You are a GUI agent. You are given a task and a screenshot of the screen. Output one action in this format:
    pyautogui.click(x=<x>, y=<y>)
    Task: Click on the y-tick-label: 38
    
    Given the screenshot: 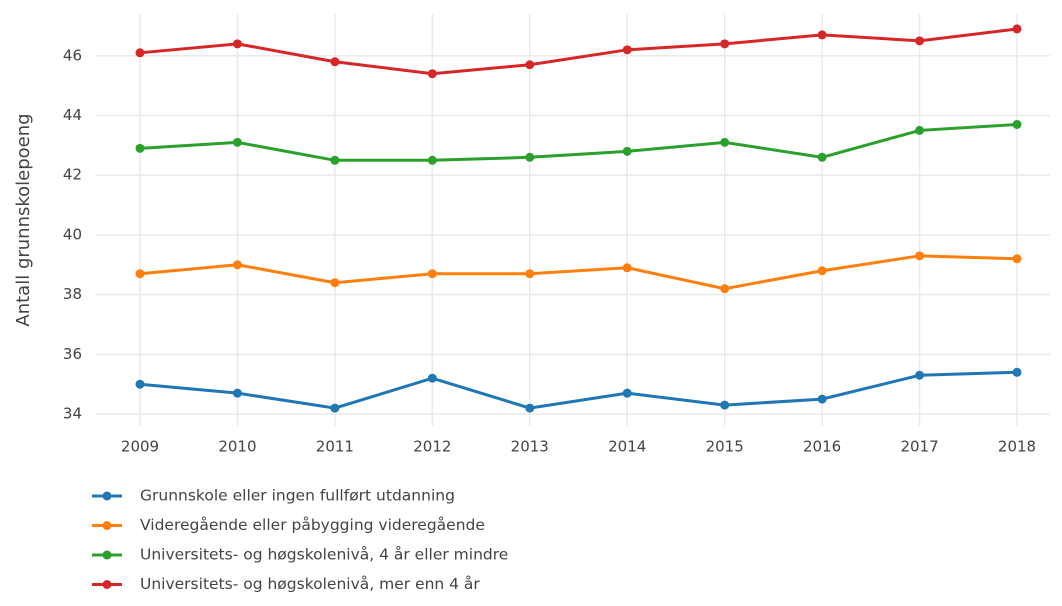 What is the action you would take?
    pyautogui.click(x=72, y=294)
    